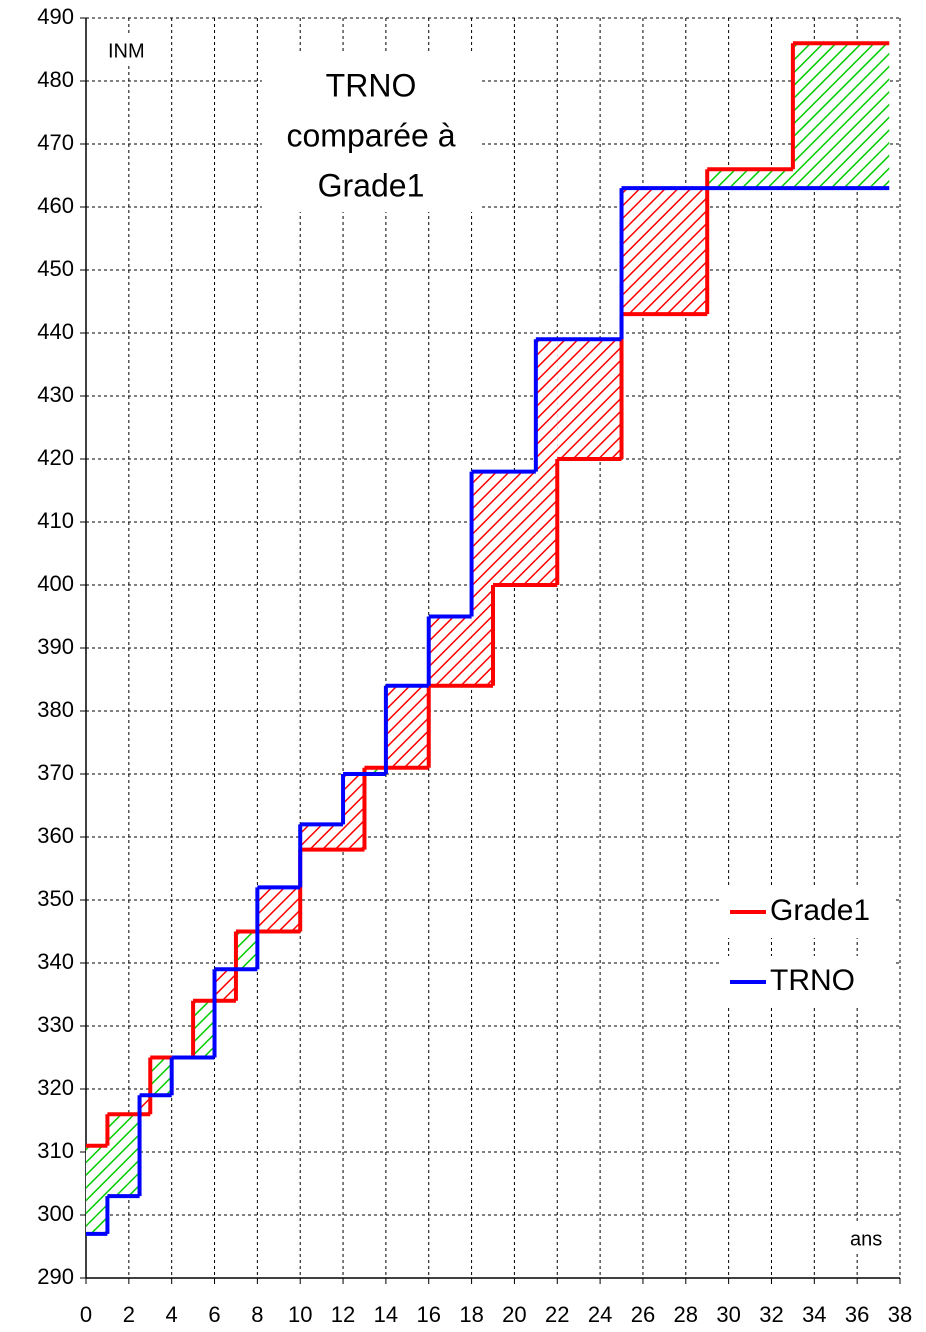 This screenshot has height=1332, width=926. I want to click on legend-label: Grade1, so click(820, 910).